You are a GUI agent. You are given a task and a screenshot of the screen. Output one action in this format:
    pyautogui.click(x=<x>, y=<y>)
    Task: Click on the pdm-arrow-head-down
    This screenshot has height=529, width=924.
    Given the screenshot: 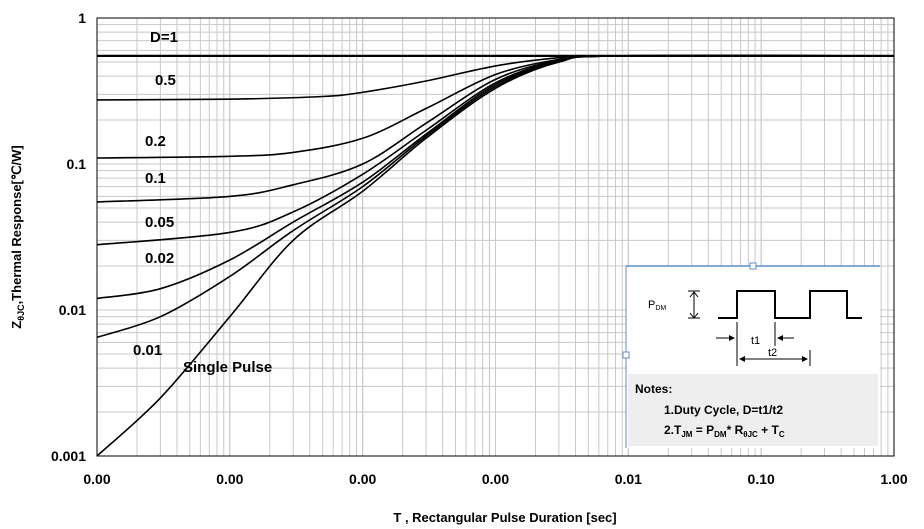 What is the action you would take?
    pyautogui.click(x=694, y=315)
    